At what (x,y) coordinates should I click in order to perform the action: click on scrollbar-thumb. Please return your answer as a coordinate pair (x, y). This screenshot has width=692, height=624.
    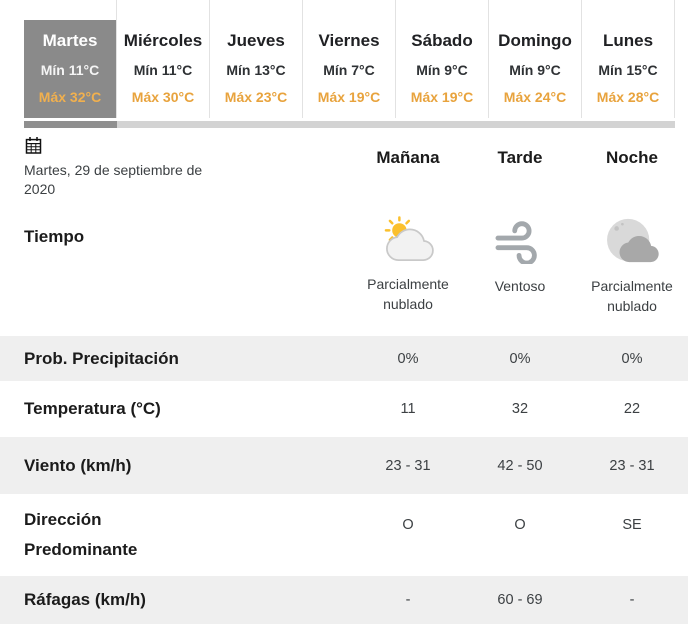
    Looking at the image, I should click on (70, 124).